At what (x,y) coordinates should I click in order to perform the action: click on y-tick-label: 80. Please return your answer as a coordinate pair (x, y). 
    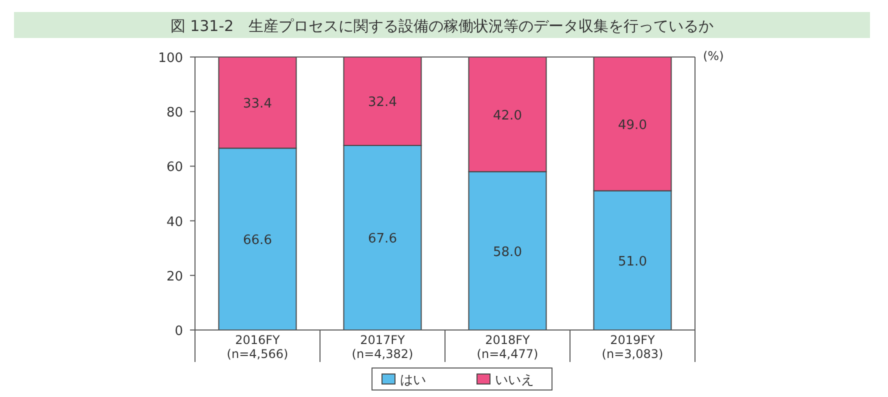
    Looking at the image, I should click on (174, 113).